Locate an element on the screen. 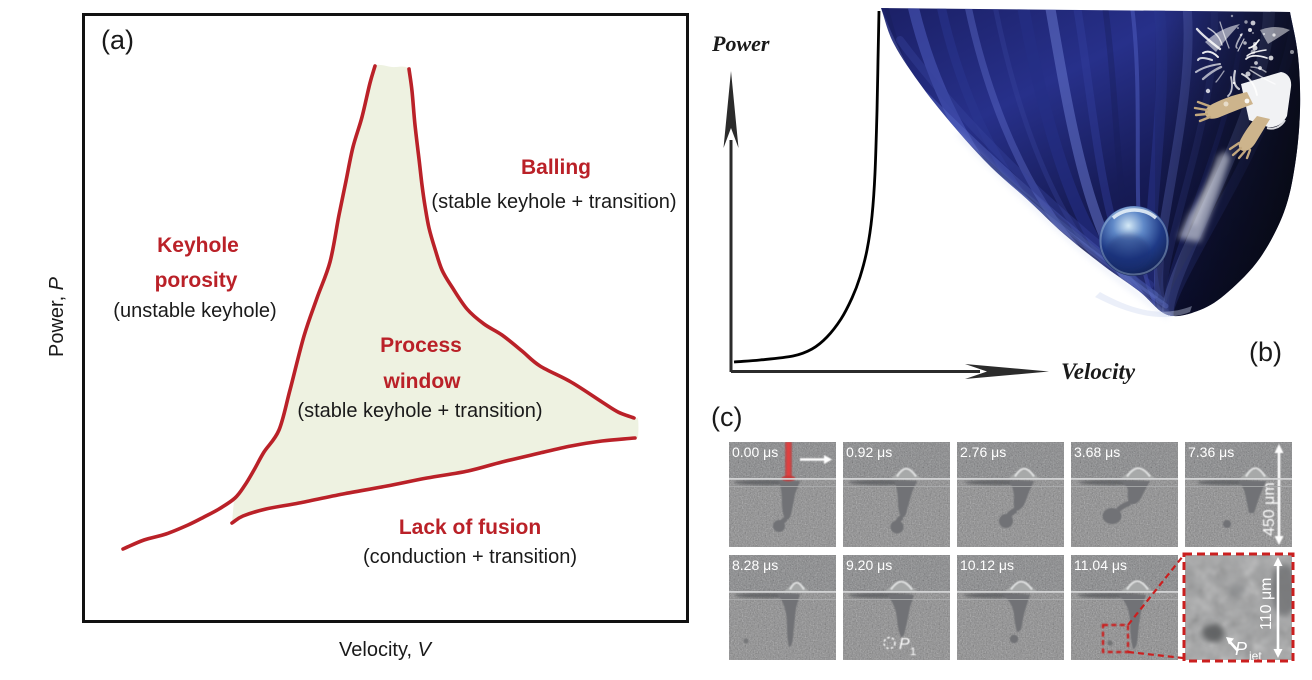 Image resolution: width=1312 pixels, height=680 pixels. svg-text: 1 is located at coordinates (913, 652).